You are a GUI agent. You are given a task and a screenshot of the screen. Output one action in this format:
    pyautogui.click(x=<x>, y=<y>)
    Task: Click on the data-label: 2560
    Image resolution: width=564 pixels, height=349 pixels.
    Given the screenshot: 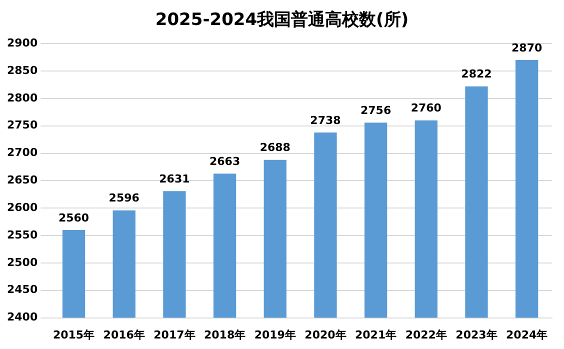 What is the action you would take?
    pyautogui.click(x=74, y=217)
    